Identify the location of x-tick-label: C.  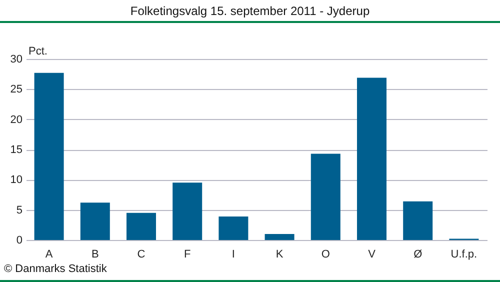
(141, 254).